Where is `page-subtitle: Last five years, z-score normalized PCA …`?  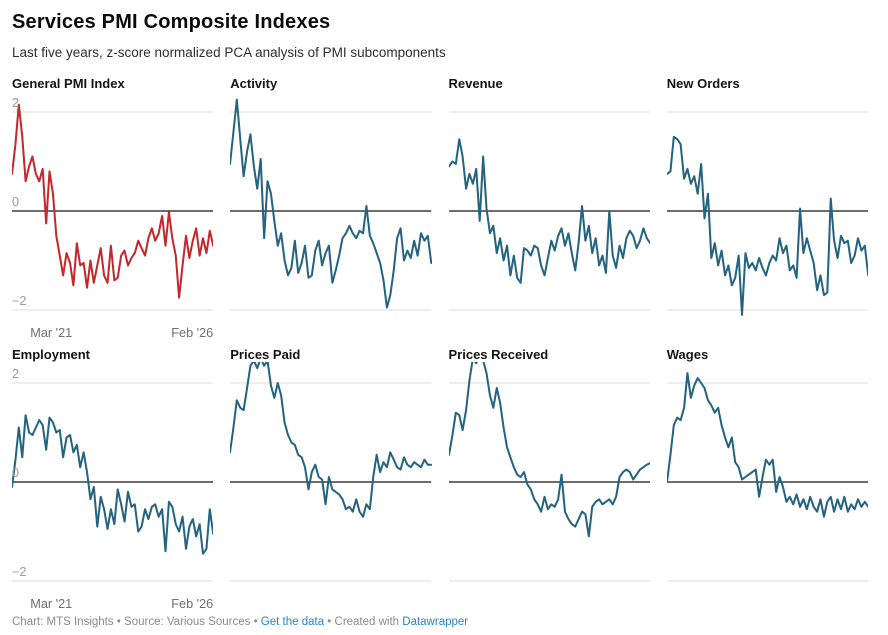
page-subtitle: Last five years, z-score normalized PCA … is located at coordinates (229, 52).